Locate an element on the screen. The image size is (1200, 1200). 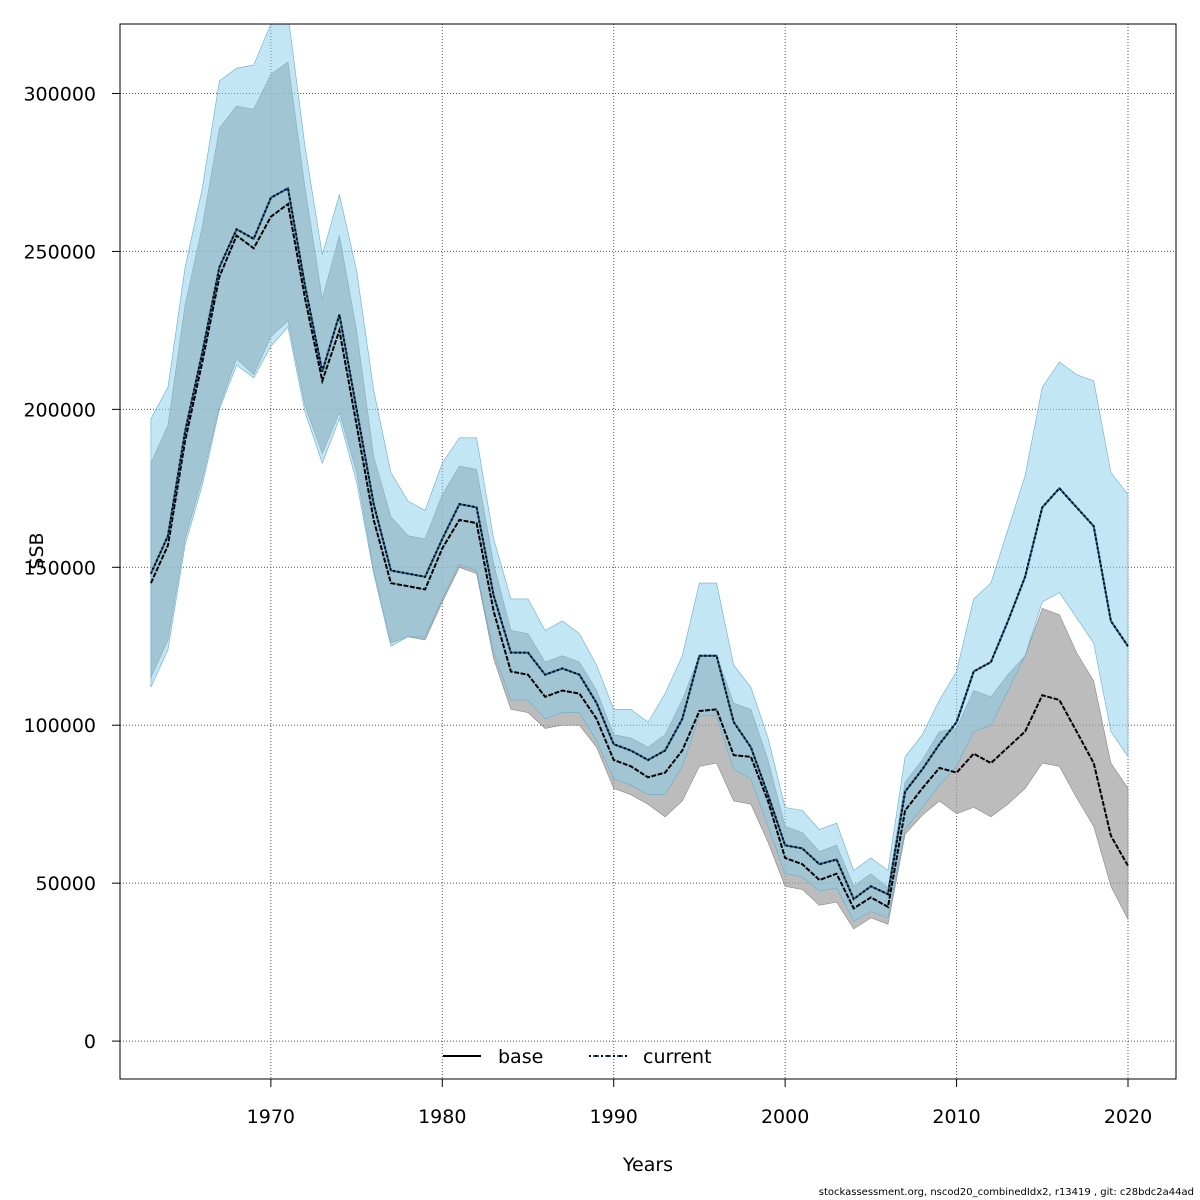
y-axis: 0 50000 100000 150000 200000 250000 300000 is located at coordinates (72, 568).